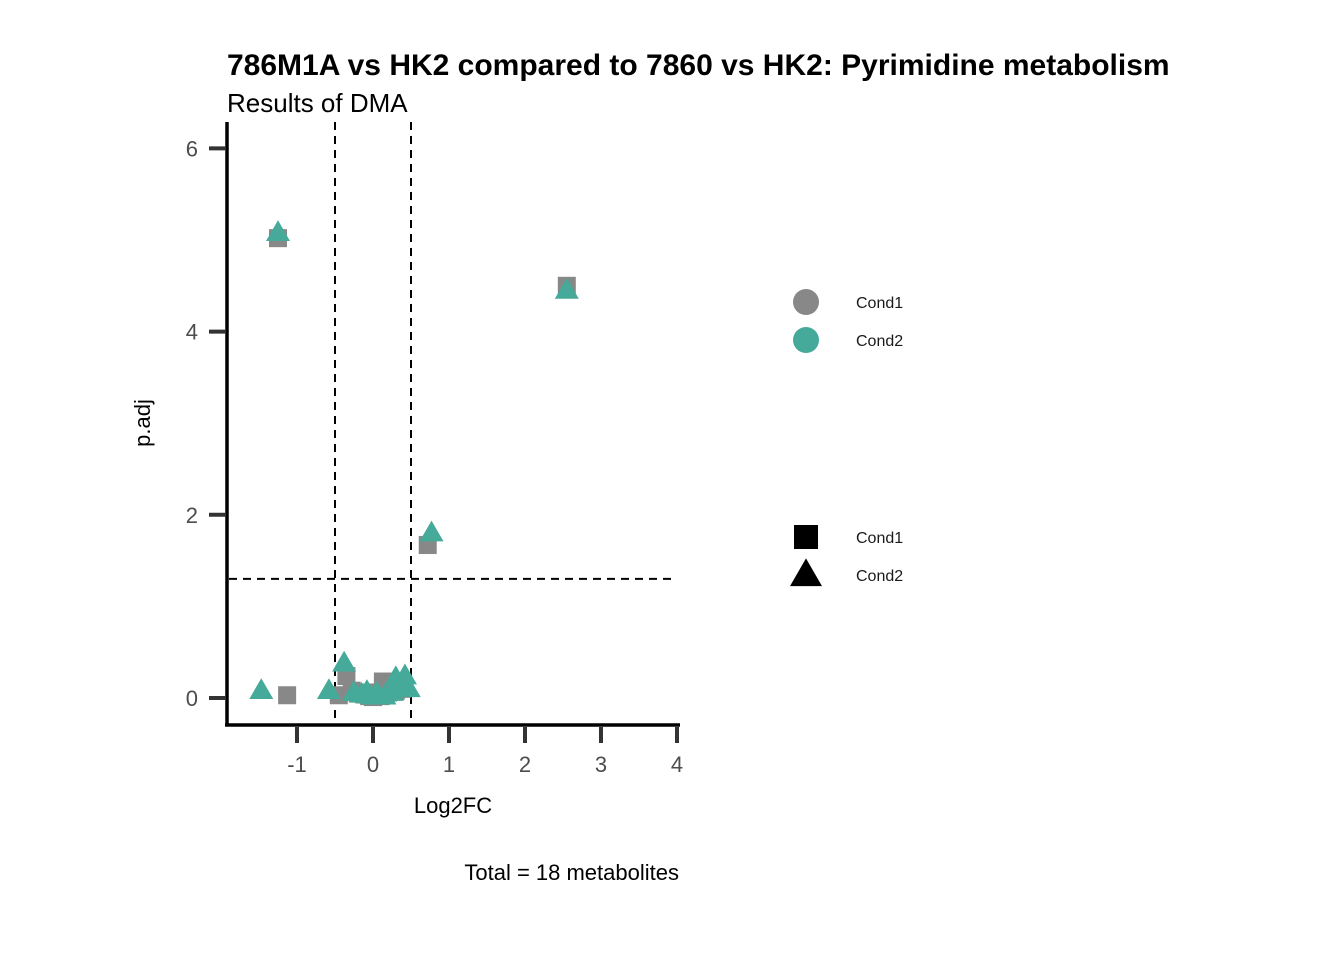 This screenshot has height=960, width=1344. What do you see at coordinates (192, 332) in the screenshot?
I see `y-tick-label: 4` at bounding box center [192, 332].